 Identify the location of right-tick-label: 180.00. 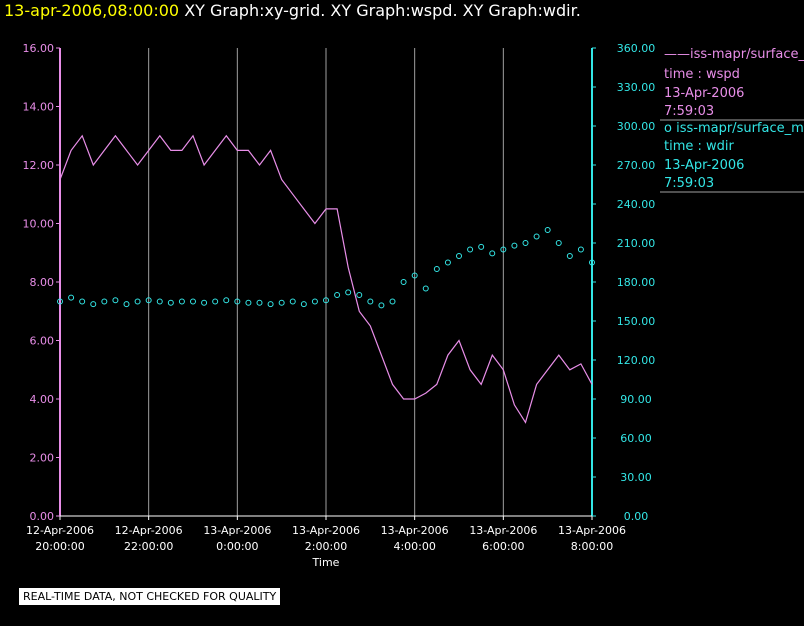
(636, 282).